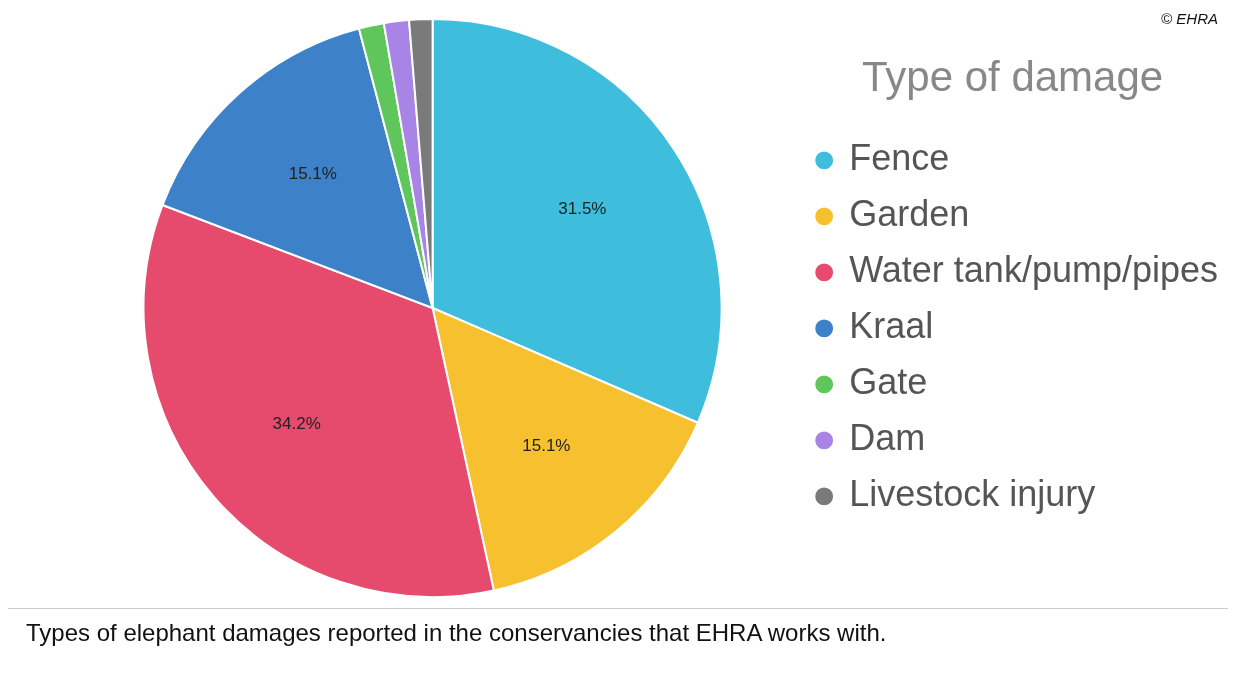 The image size is (1237, 673). Describe the element at coordinates (1189, 18) in the screenshot. I see `text: © EHRA` at that location.